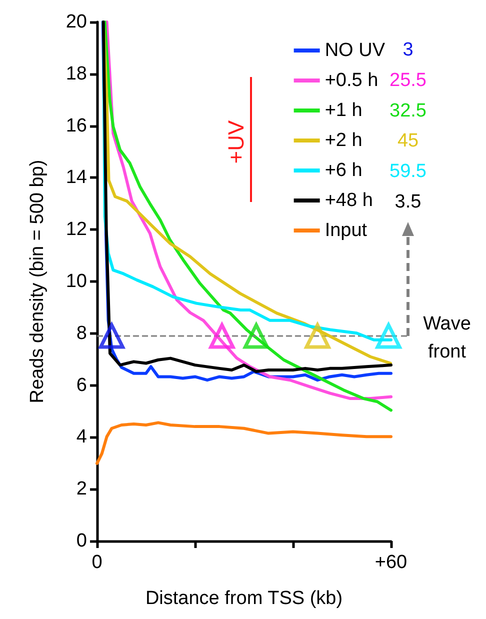 This screenshot has height=619, width=486. What do you see at coordinates (76, 125) in the screenshot?
I see `y-tick-label: 16` at bounding box center [76, 125].